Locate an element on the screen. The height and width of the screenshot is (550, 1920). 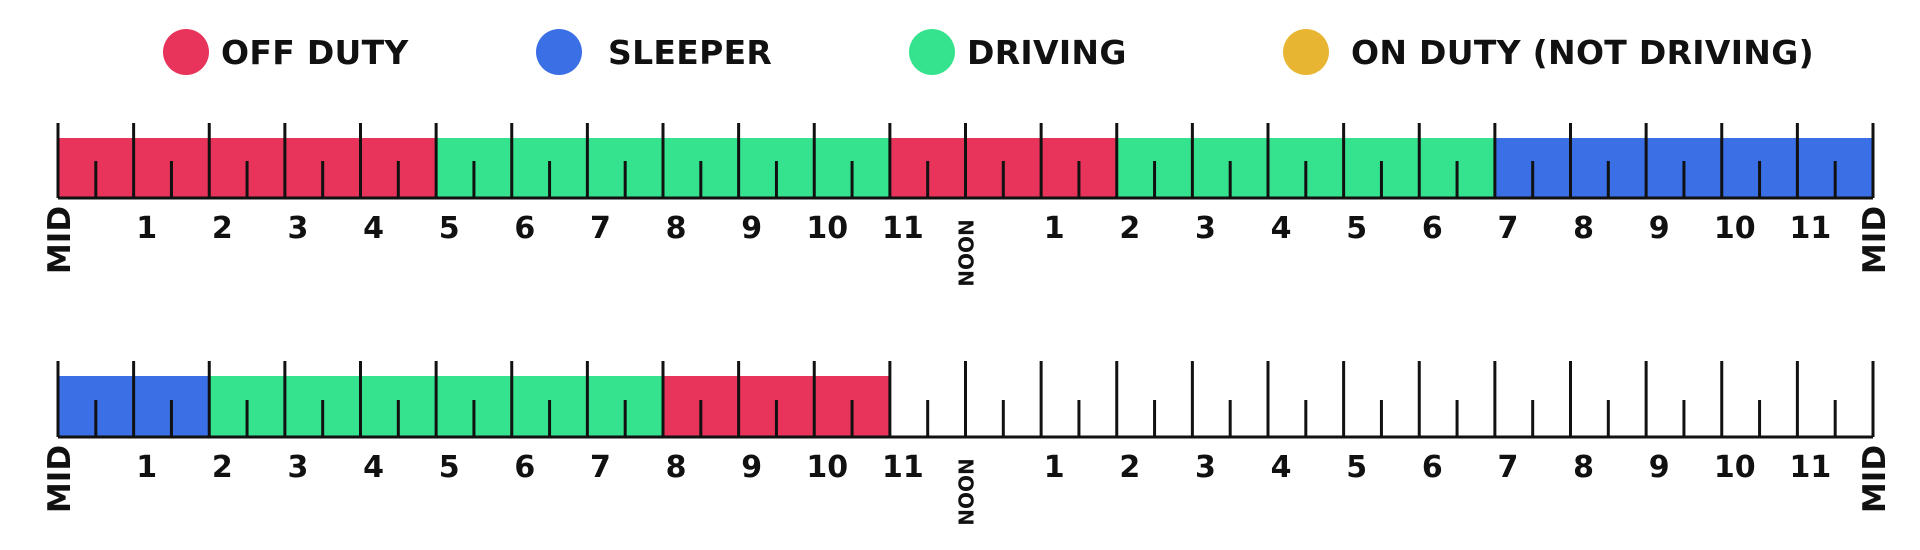
legend-item-off-duty: OFF DUTY is located at coordinates (286, 52).